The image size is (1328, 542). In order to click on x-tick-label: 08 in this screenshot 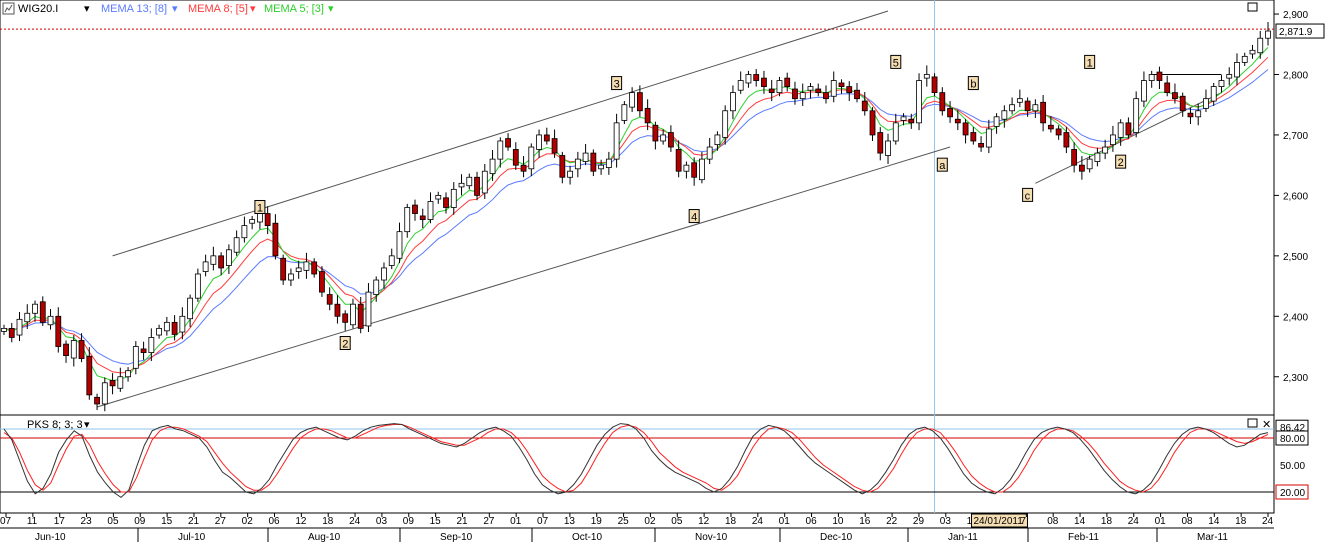, I will do `click(1187, 521)`.